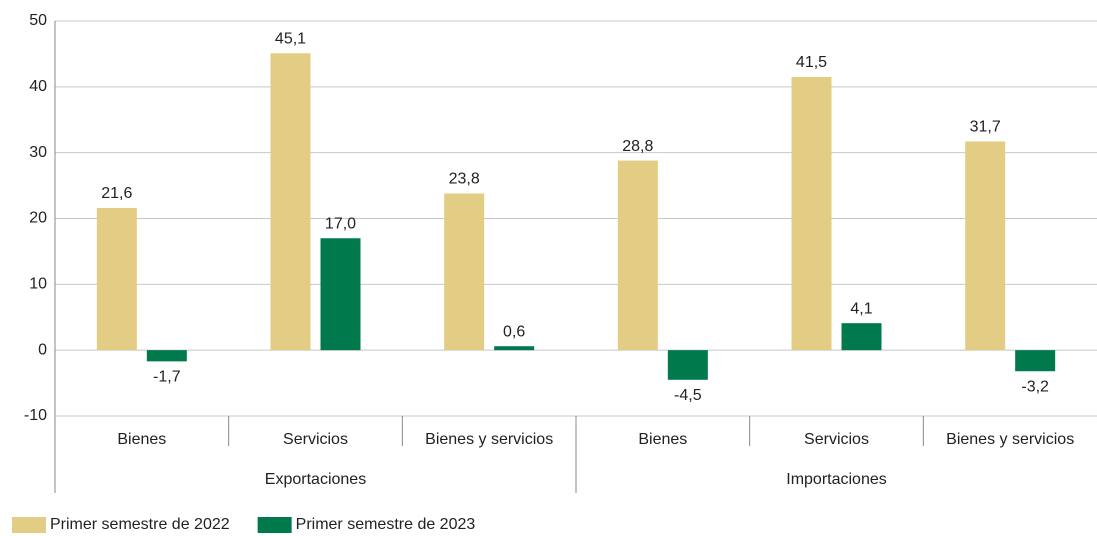  Describe the element at coordinates (340, 223) in the screenshot. I see `value-label: 17,0` at that location.